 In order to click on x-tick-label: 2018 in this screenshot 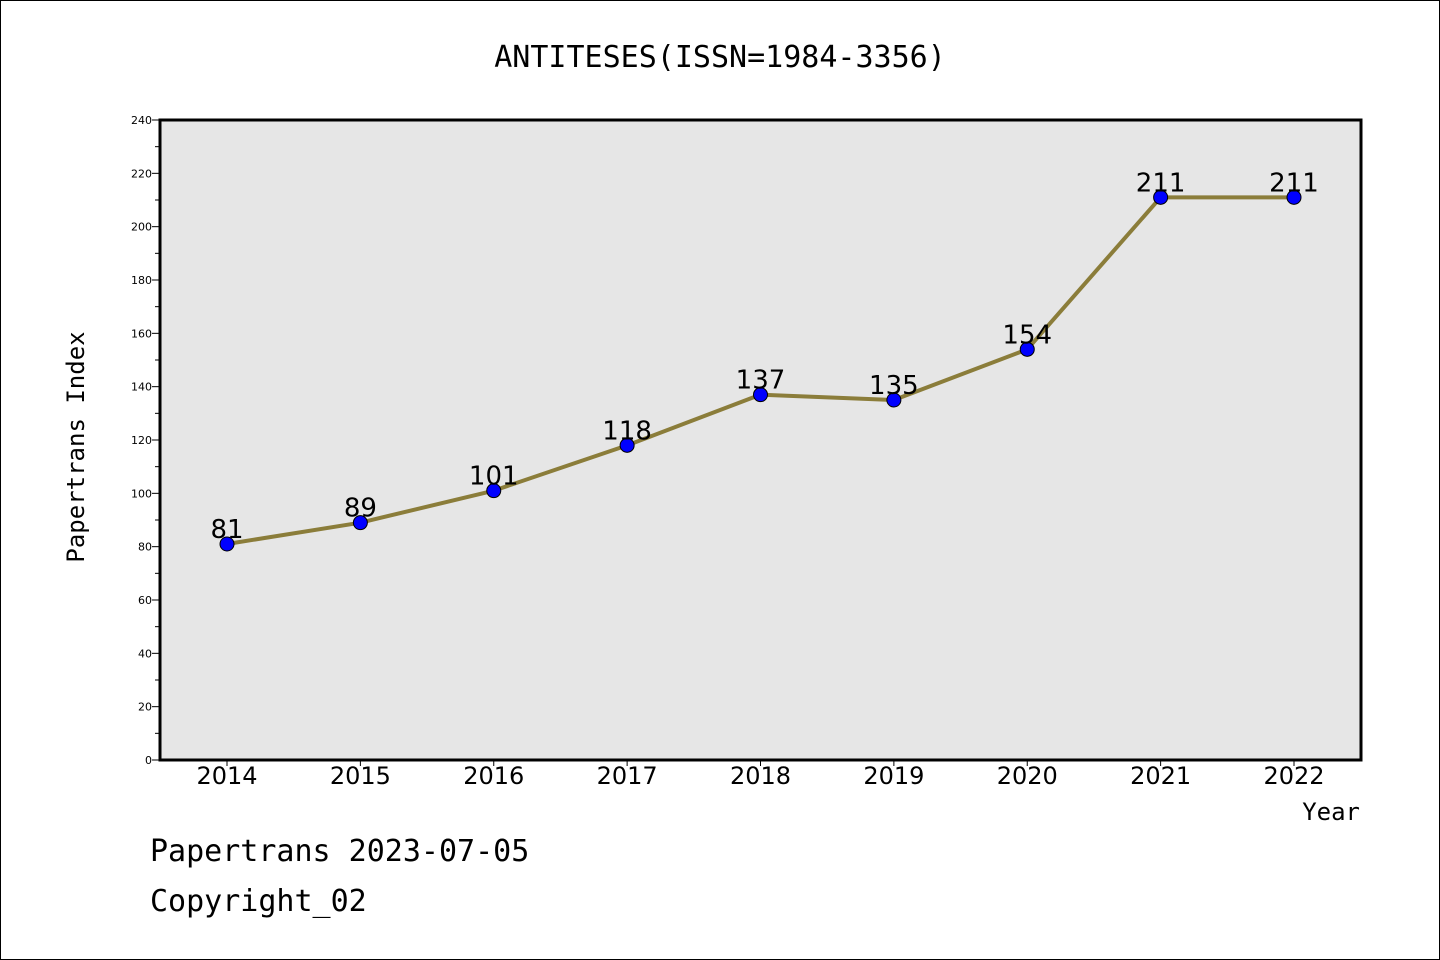, I will do `click(760, 776)`.